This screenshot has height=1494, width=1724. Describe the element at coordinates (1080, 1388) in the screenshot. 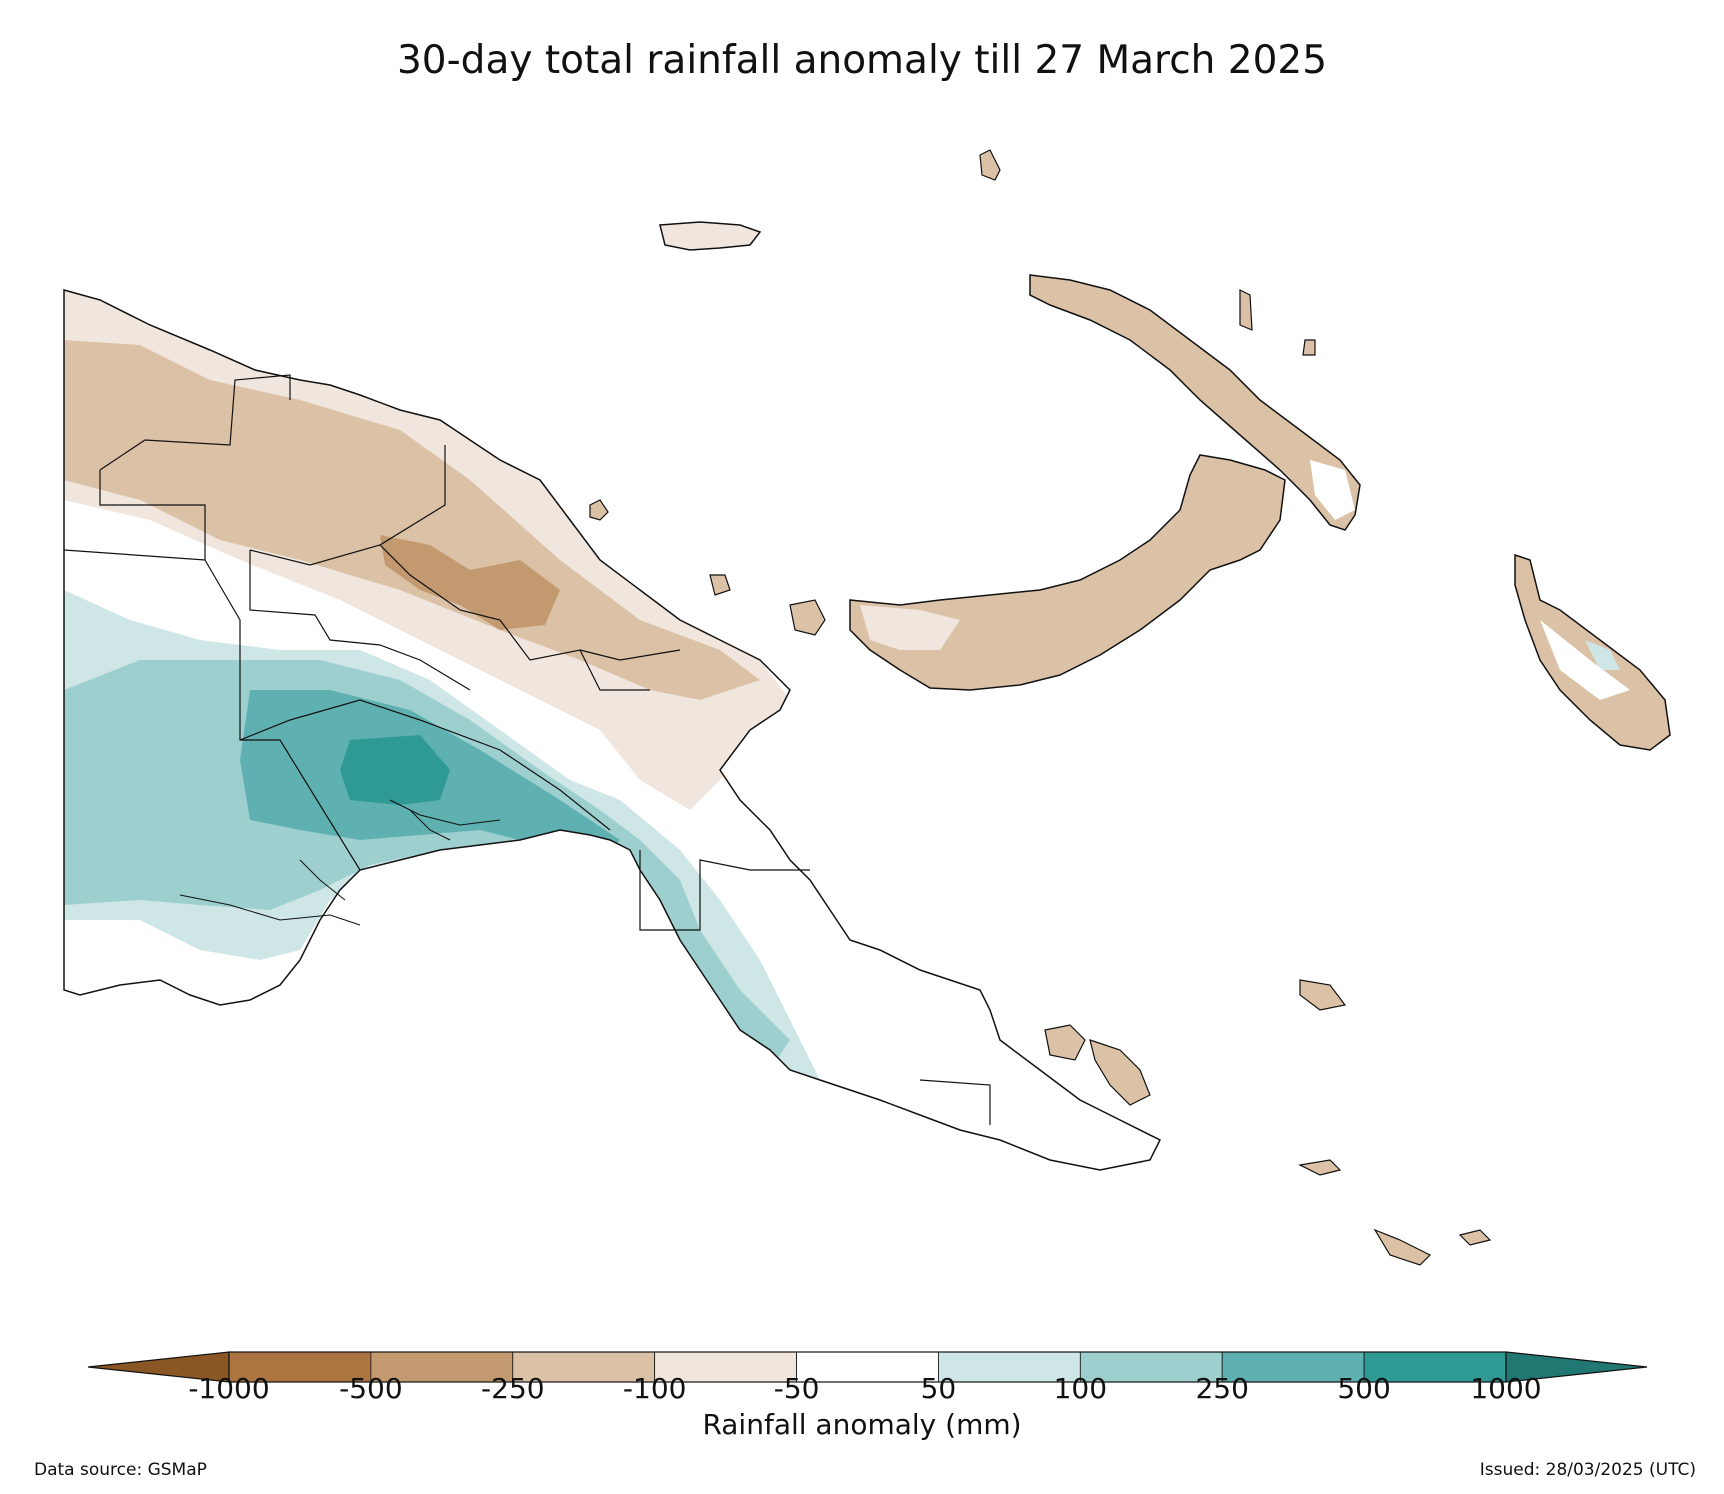

I see `colorbar-tick: 100` at that location.